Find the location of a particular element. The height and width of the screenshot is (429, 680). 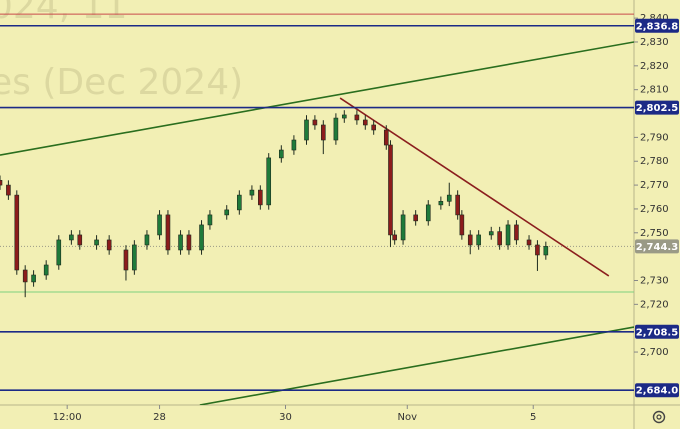

y-tick-label: 2,790 is located at coordinates (654, 137).